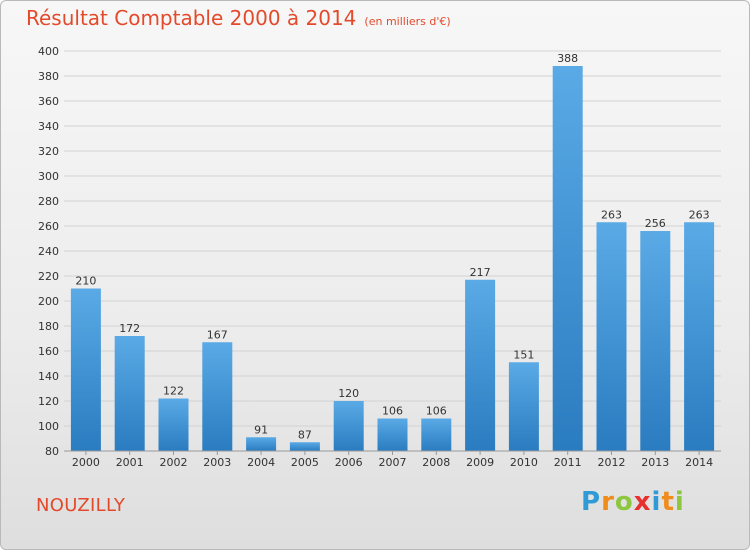  I want to click on data-label: 210, so click(85, 281).